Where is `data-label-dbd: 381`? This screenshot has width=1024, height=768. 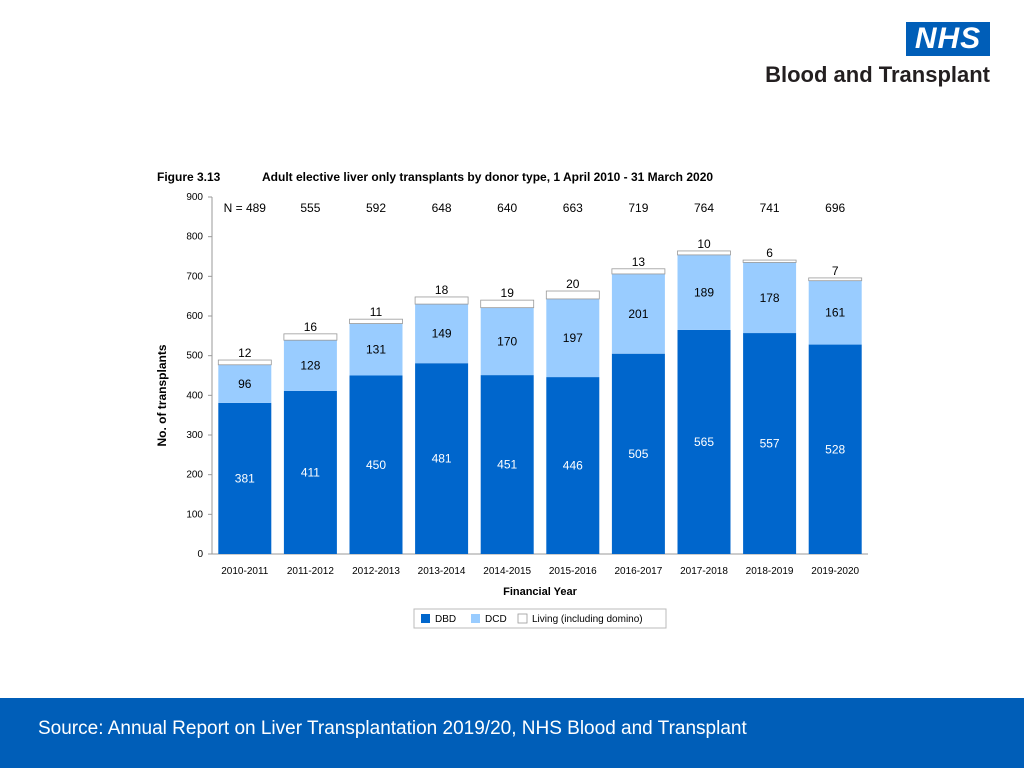
data-label-dbd: 381 is located at coordinates (245, 478).